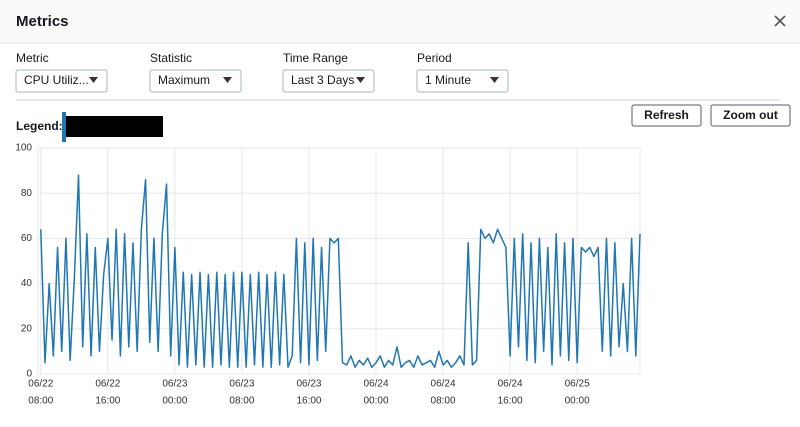  What do you see at coordinates (322, 80) in the screenshot?
I see `dropdown-value: Last 3 Days` at bounding box center [322, 80].